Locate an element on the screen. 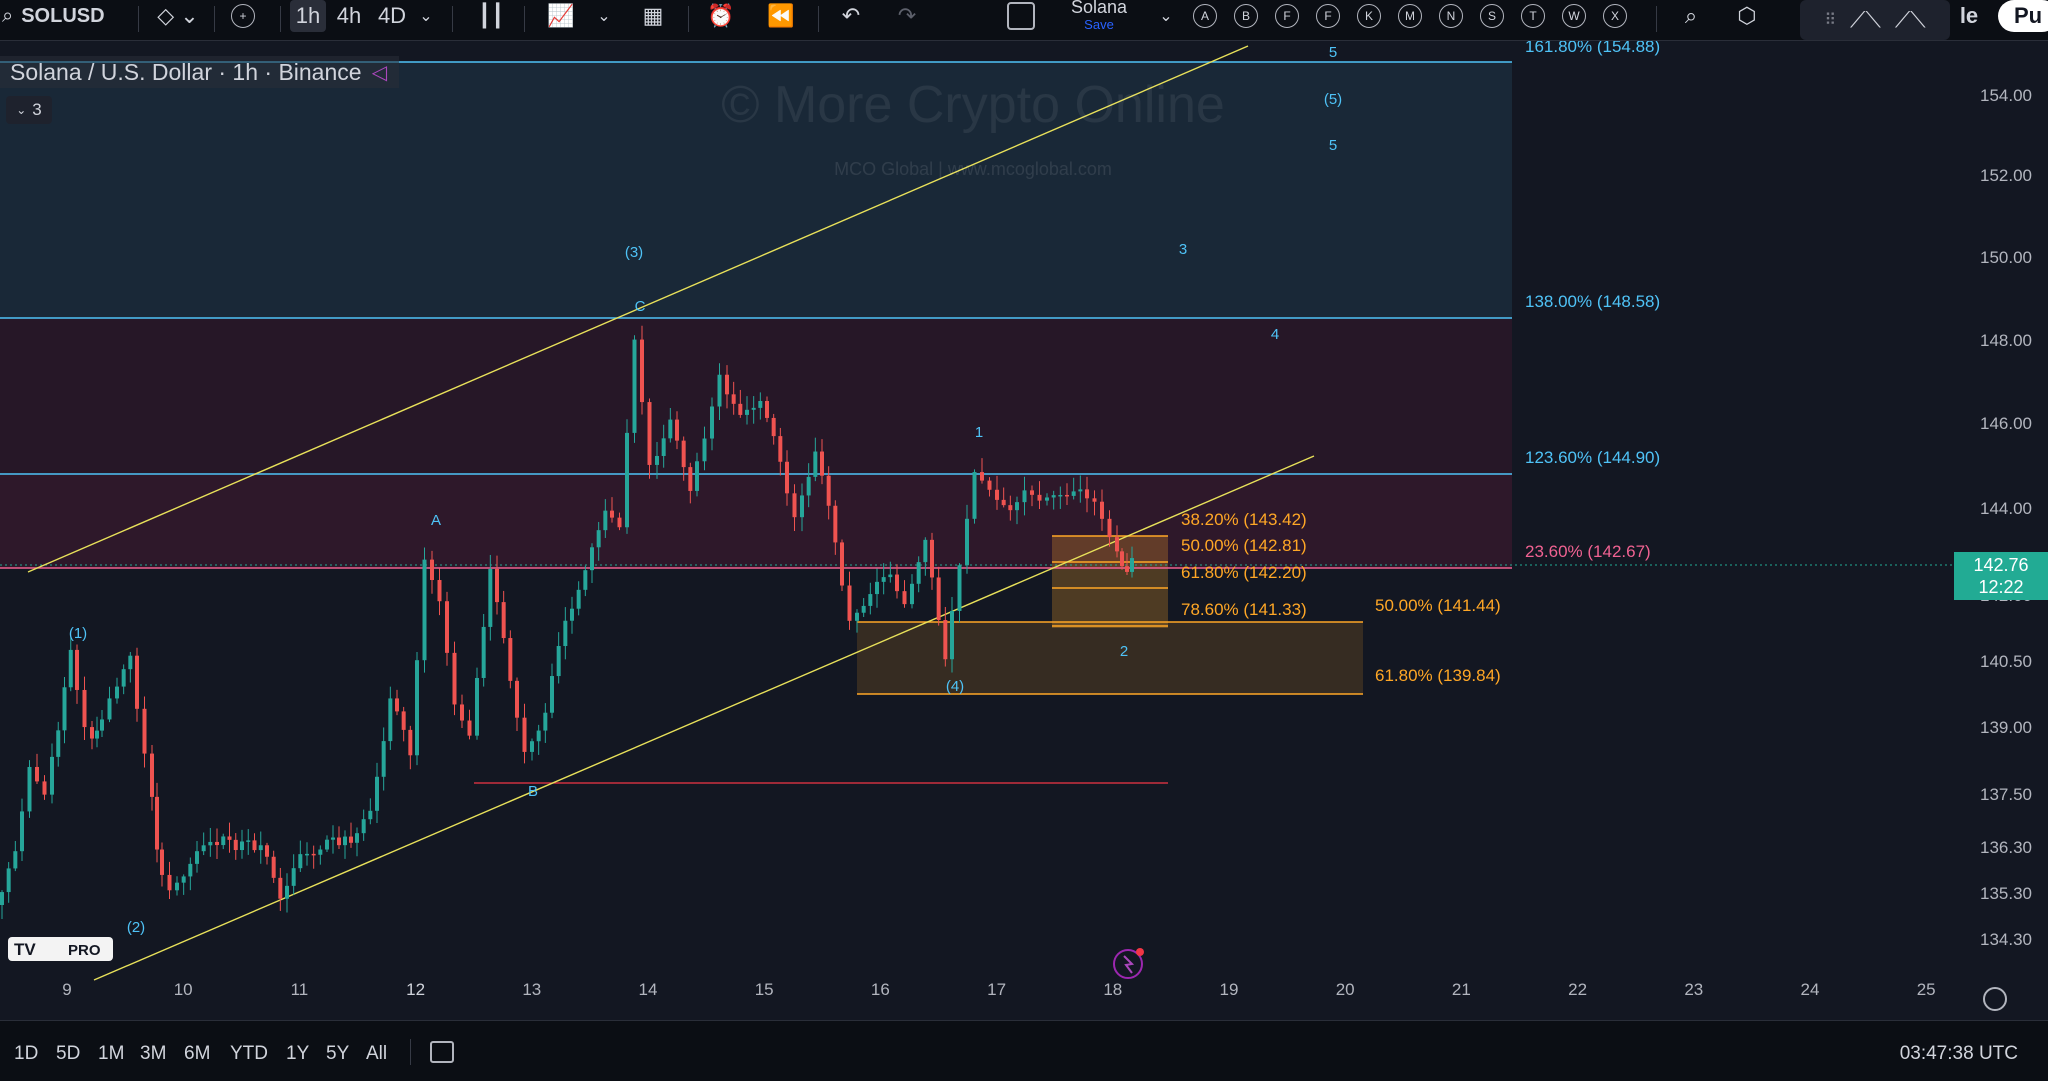 Image resolution: width=2048 pixels, height=1081 pixels. range-button-1y: 1Y is located at coordinates (298, 1053).